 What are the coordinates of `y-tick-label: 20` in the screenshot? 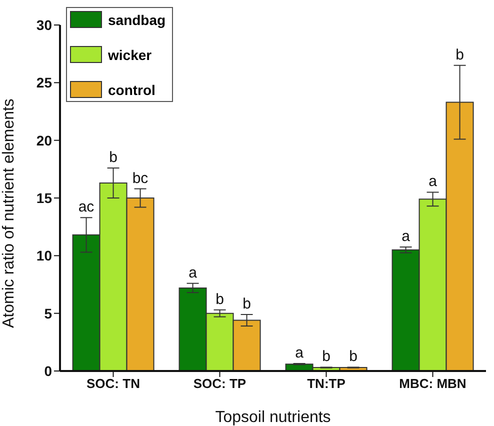 It's located at (44, 140).